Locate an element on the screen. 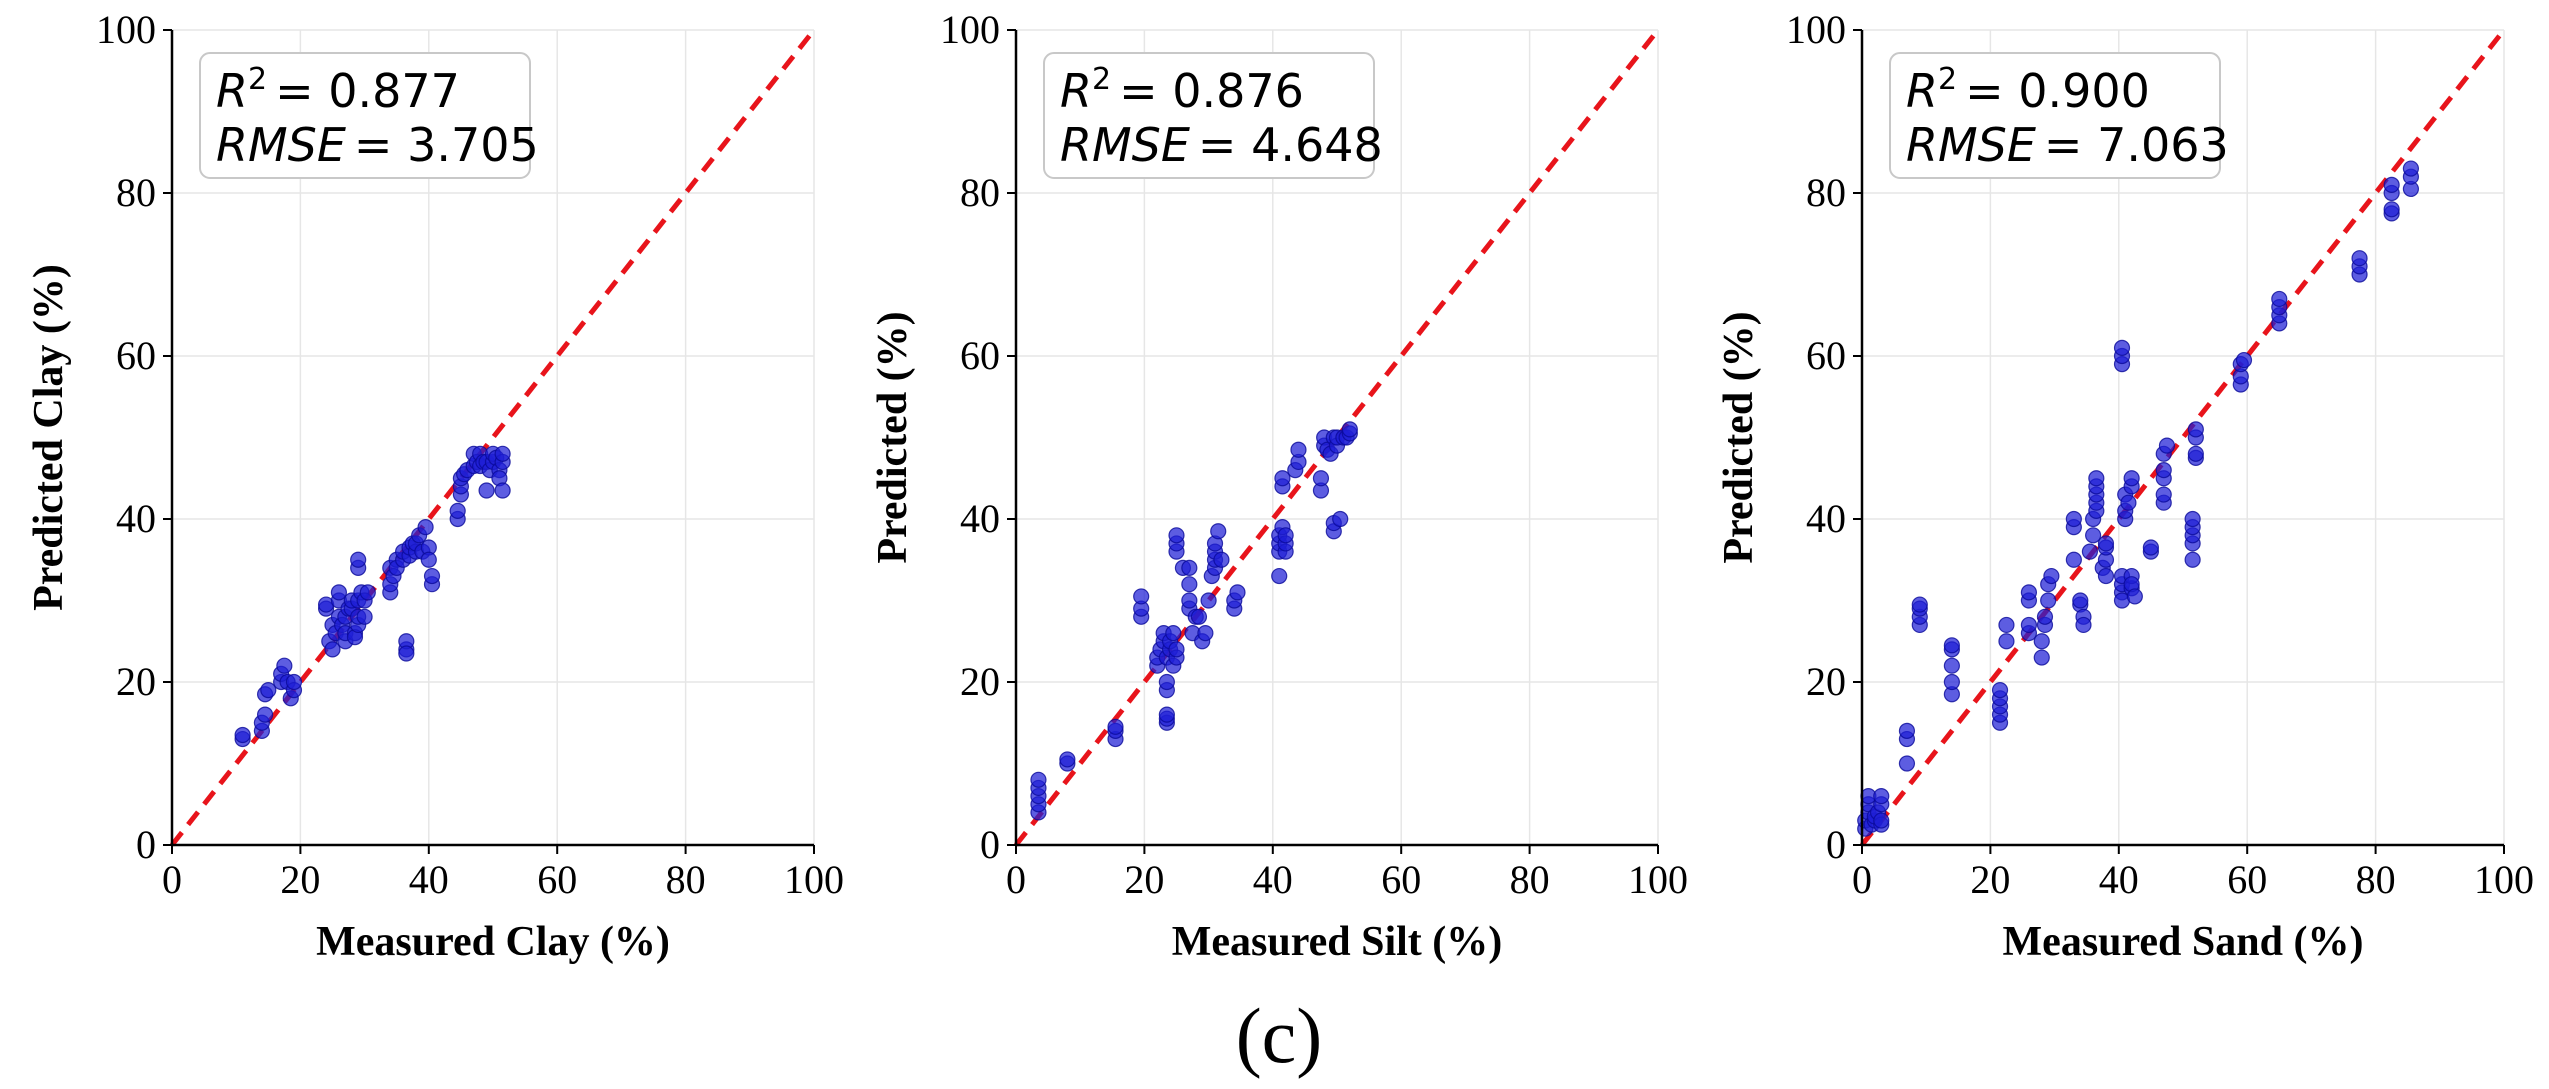  rmse-value: = 7.063 is located at coordinates (2136, 145).